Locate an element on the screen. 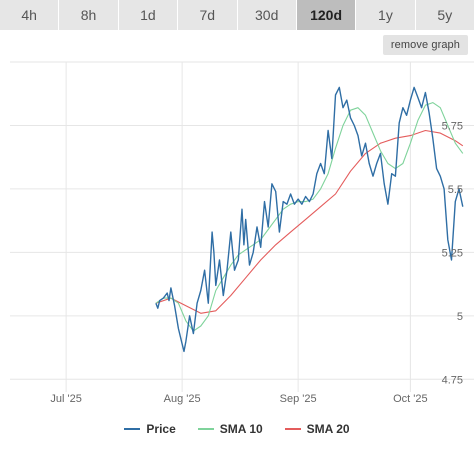 The height and width of the screenshot is (455, 474). timeframe-tabs: 4h 8h 1d 7d 30d 120d 1y 5y is located at coordinates (237, 15).